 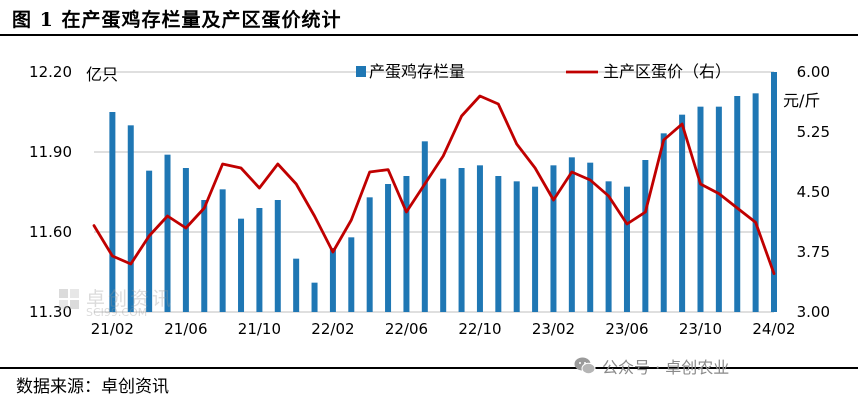 What do you see at coordinates (50, 232) in the screenshot?
I see `left-tick-label: 11.60` at bounding box center [50, 232].